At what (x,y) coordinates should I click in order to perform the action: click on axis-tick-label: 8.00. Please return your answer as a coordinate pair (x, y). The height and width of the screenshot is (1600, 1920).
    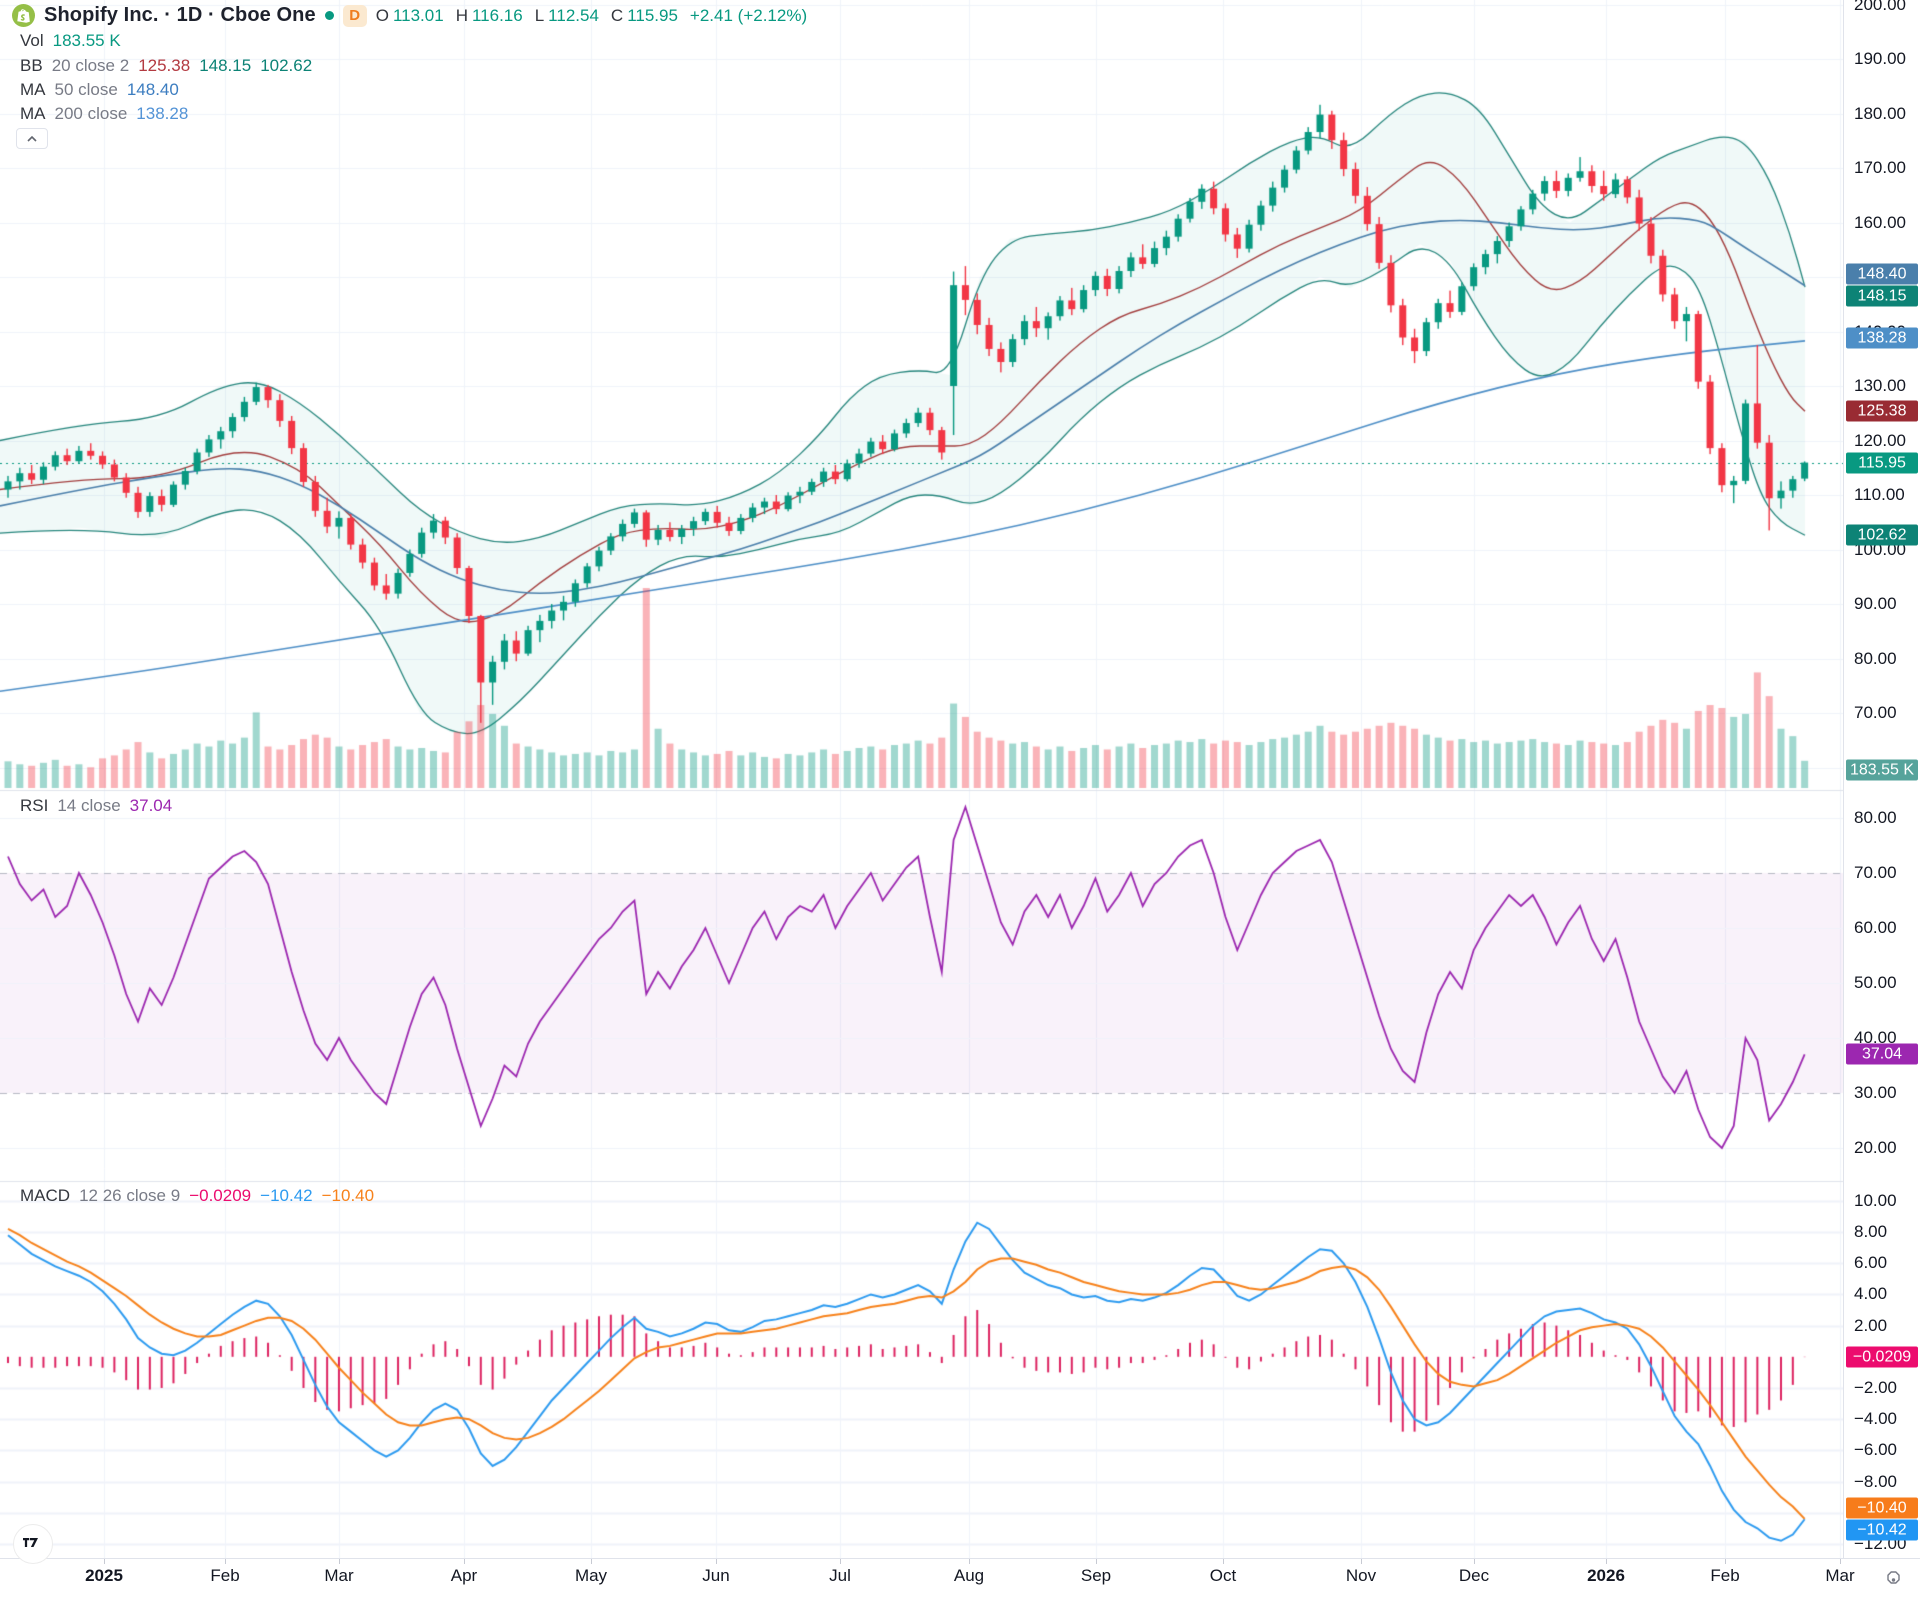
    Looking at the image, I should click on (1871, 1232).